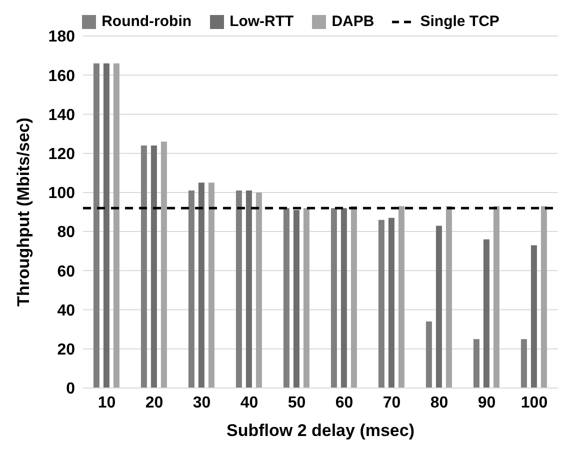 The height and width of the screenshot is (457, 576). I want to click on x-axis-title: Subflow 2 delay (msec), so click(320, 430).